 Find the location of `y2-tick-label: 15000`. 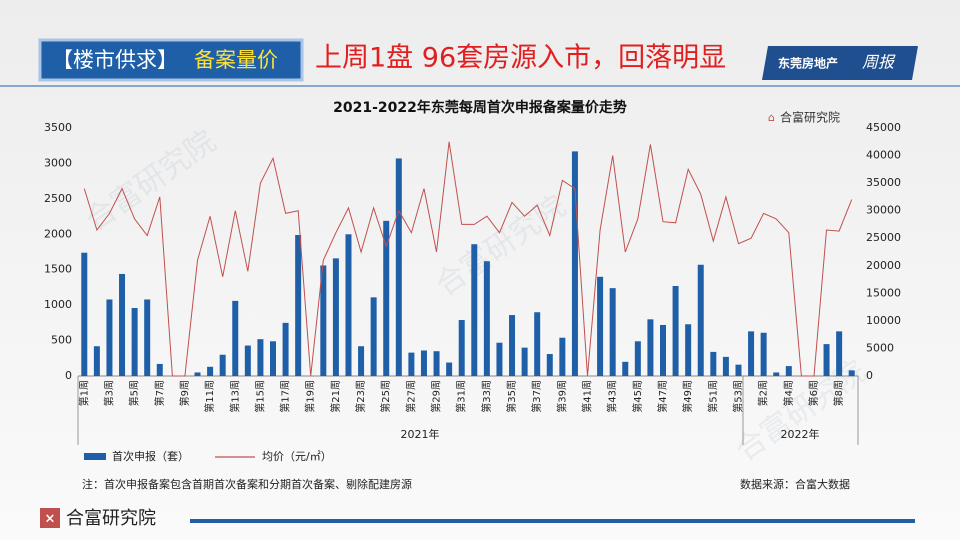

y2-tick-label: 15000 is located at coordinates (883, 292).